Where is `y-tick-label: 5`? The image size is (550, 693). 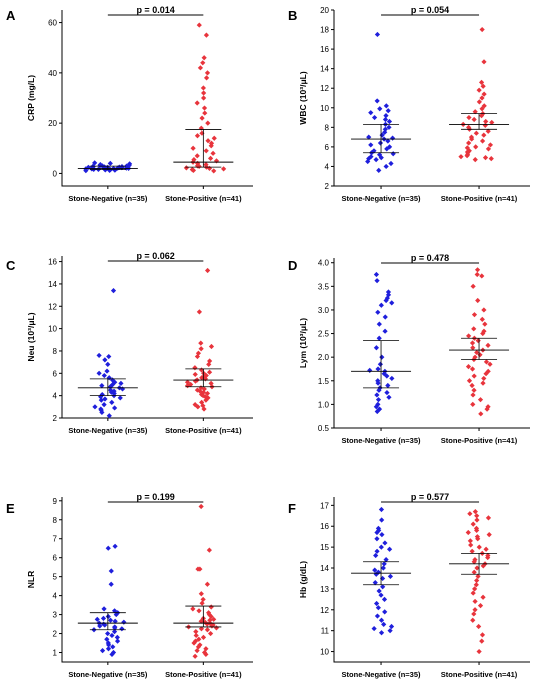
y-tick-label: 5 is located at coordinates (55, 577).